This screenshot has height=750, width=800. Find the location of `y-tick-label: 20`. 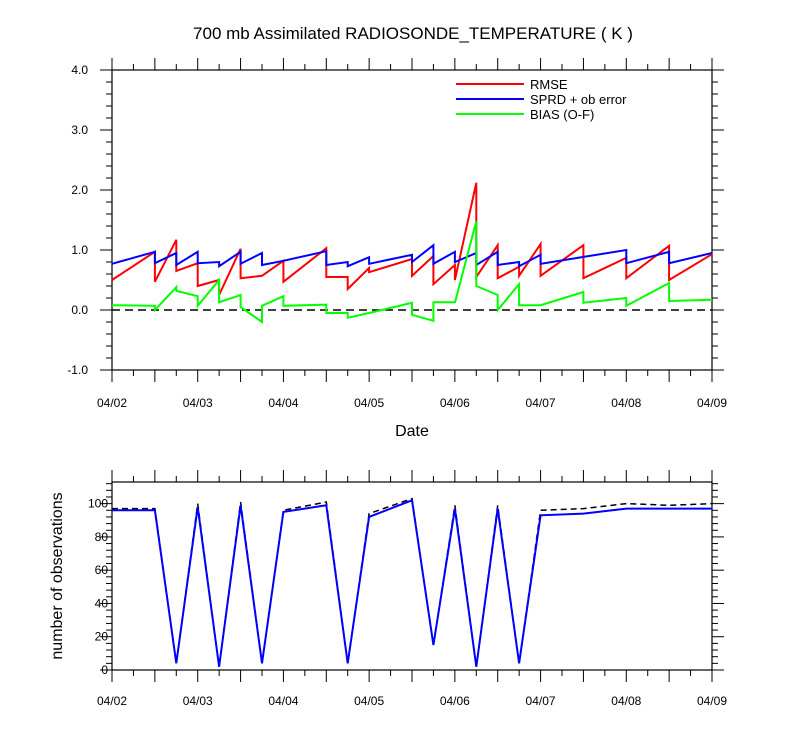

y-tick-label: 20 is located at coordinates (102, 637).